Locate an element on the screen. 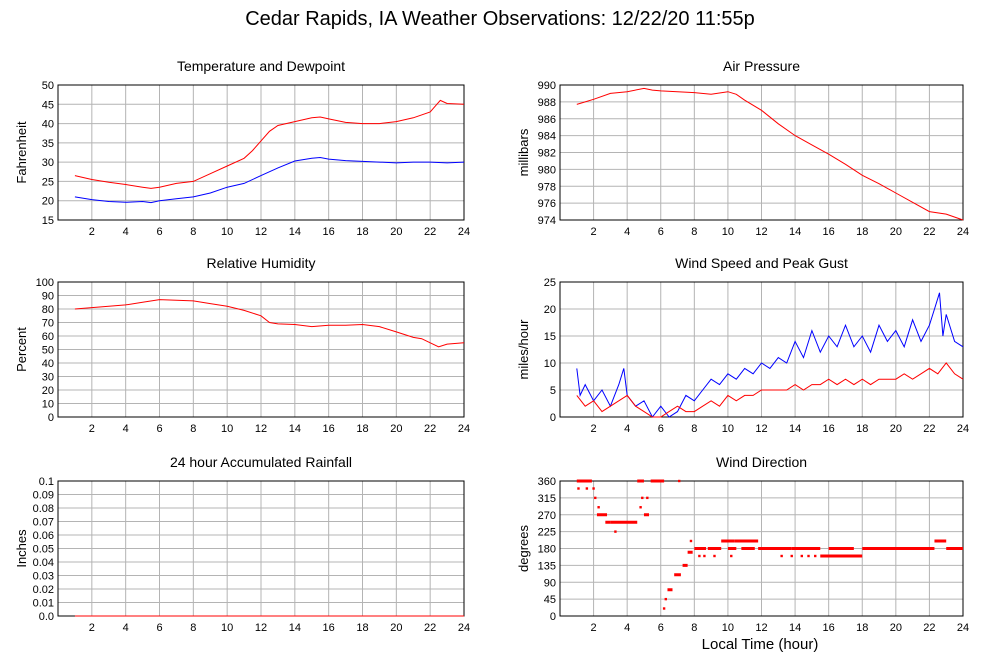 Image resolution: width=1000 pixels, height=660 pixels. rh-ytick-label: 50 is located at coordinates (48, 351).